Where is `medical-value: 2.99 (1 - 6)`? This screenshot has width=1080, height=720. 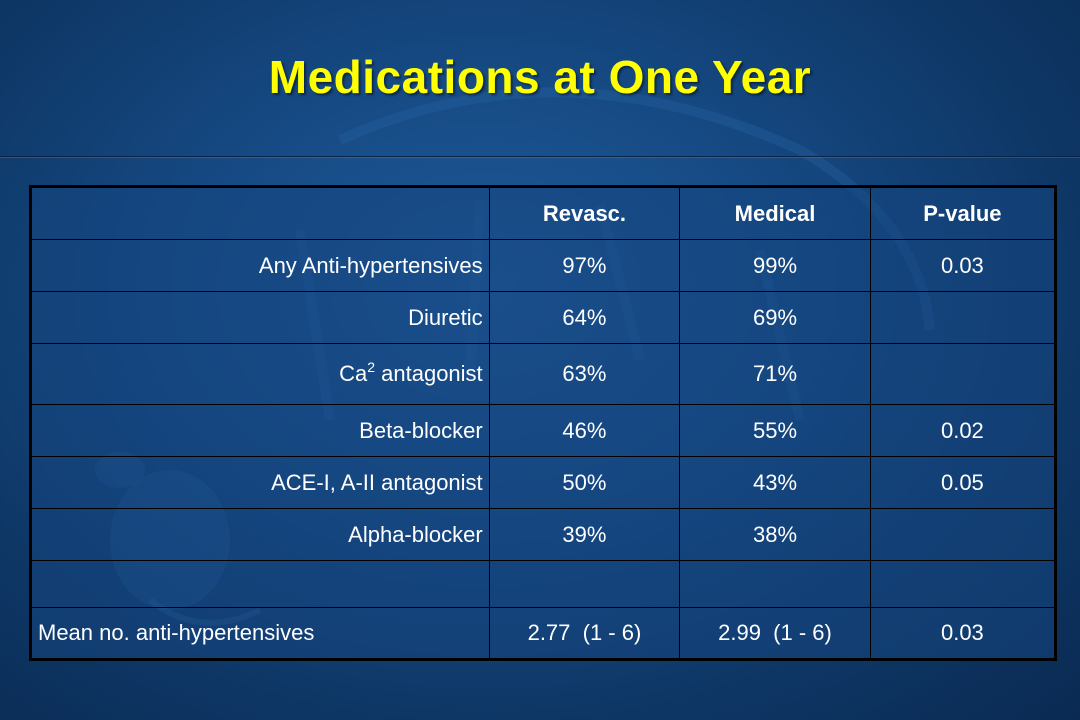
medical-value: 2.99 (1 - 6) is located at coordinates (775, 633).